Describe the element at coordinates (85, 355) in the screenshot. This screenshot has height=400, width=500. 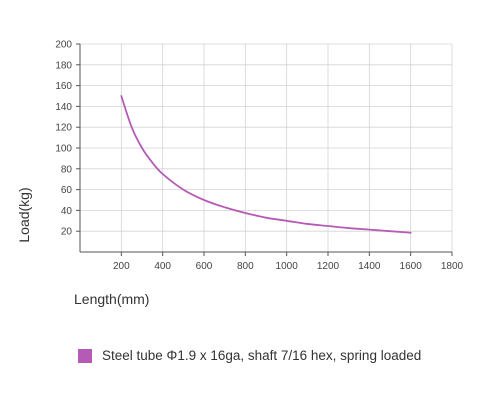
I see `legend-swatch` at that location.